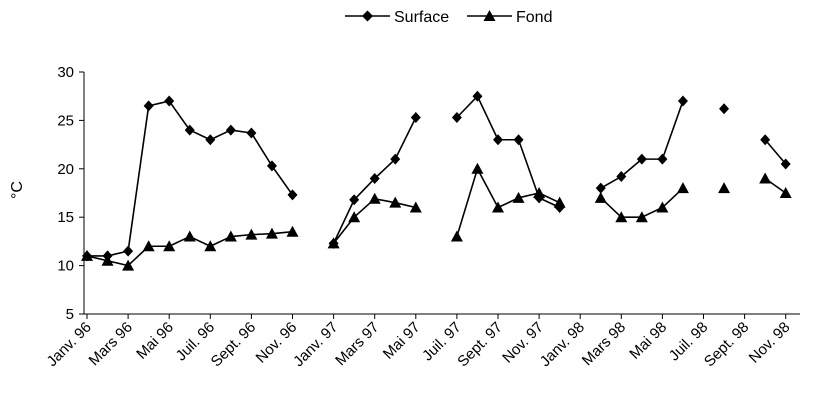  I want to click on x-tick-label: Mai 98, so click(648, 341).